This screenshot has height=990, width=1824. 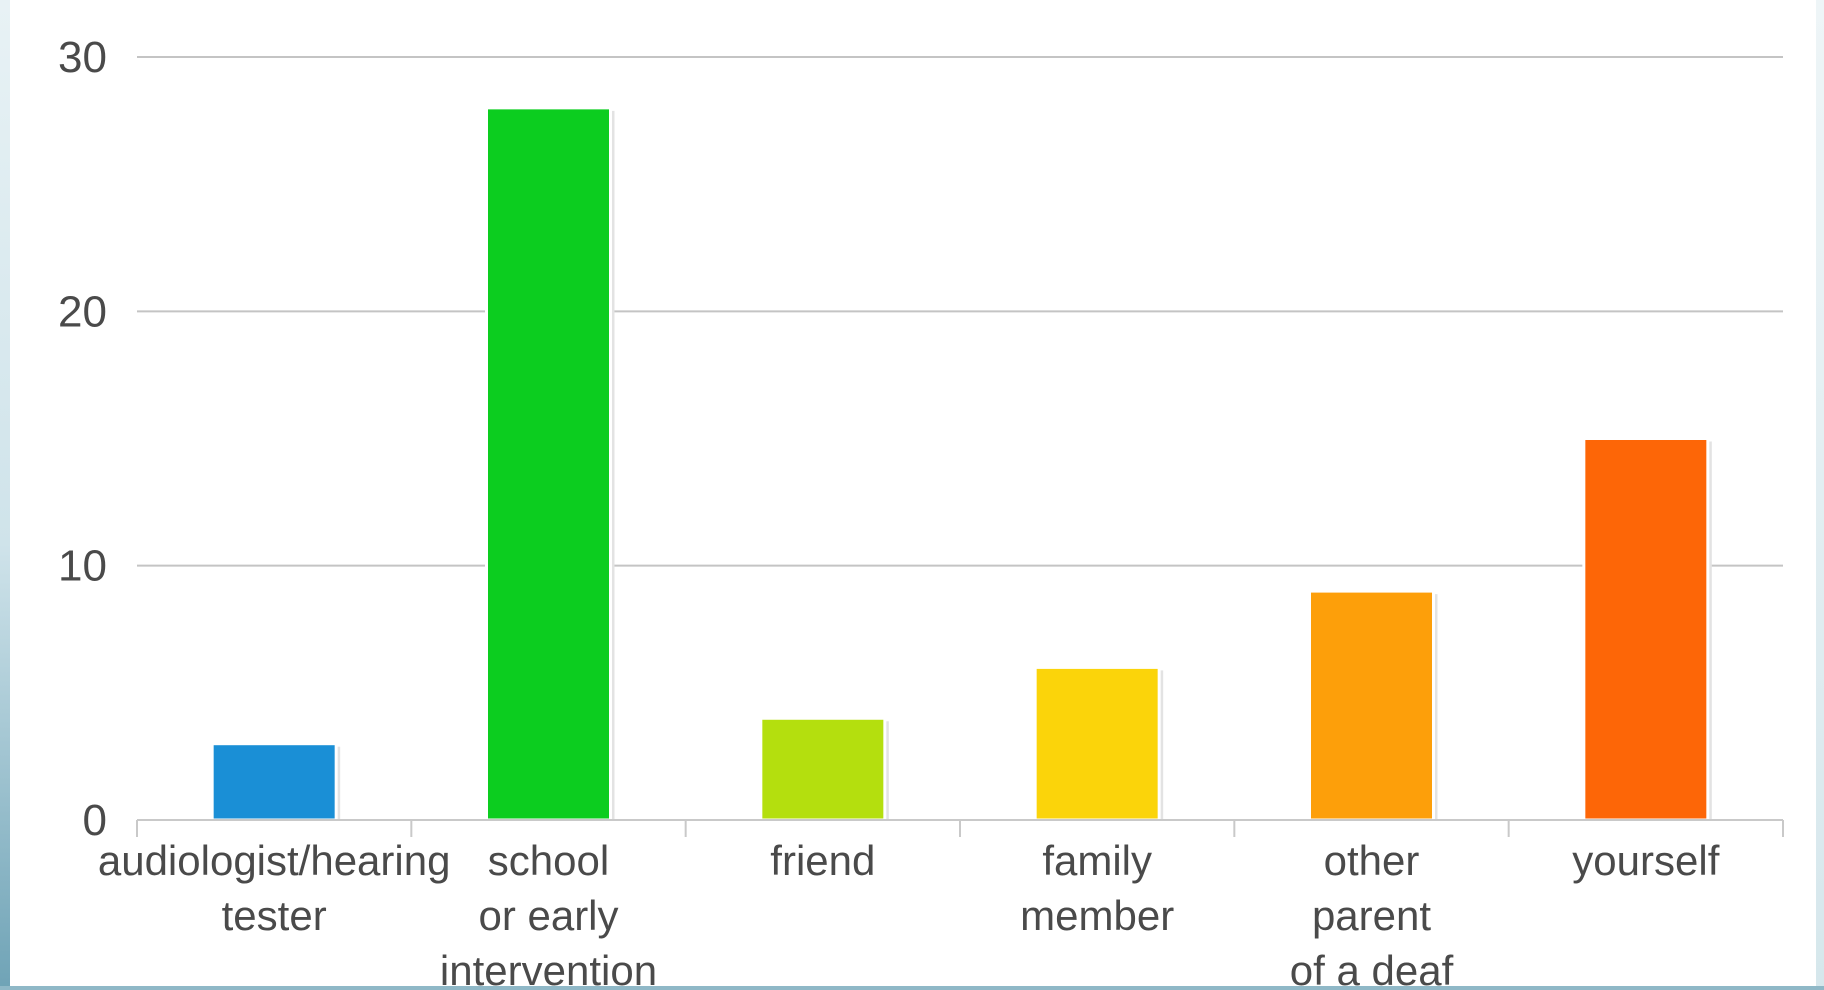 What do you see at coordinates (82, 57) in the screenshot?
I see `y-tick-label-30: 30` at bounding box center [82, 57].